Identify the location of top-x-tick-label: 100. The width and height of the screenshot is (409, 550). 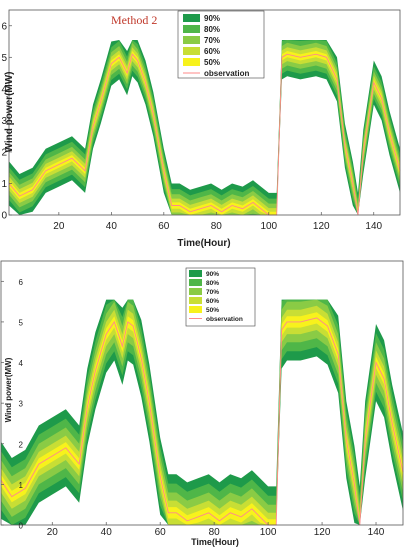
(268, 226).